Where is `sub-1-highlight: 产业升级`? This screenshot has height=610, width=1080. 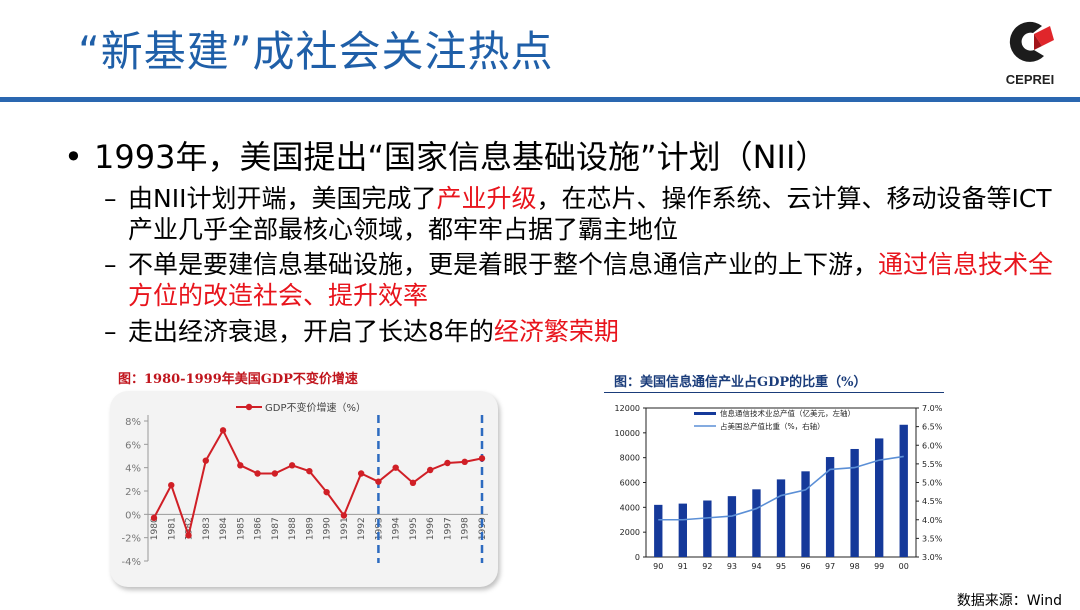 sub-1-highlight: 产业升级 is located at coordinates (486, 198).